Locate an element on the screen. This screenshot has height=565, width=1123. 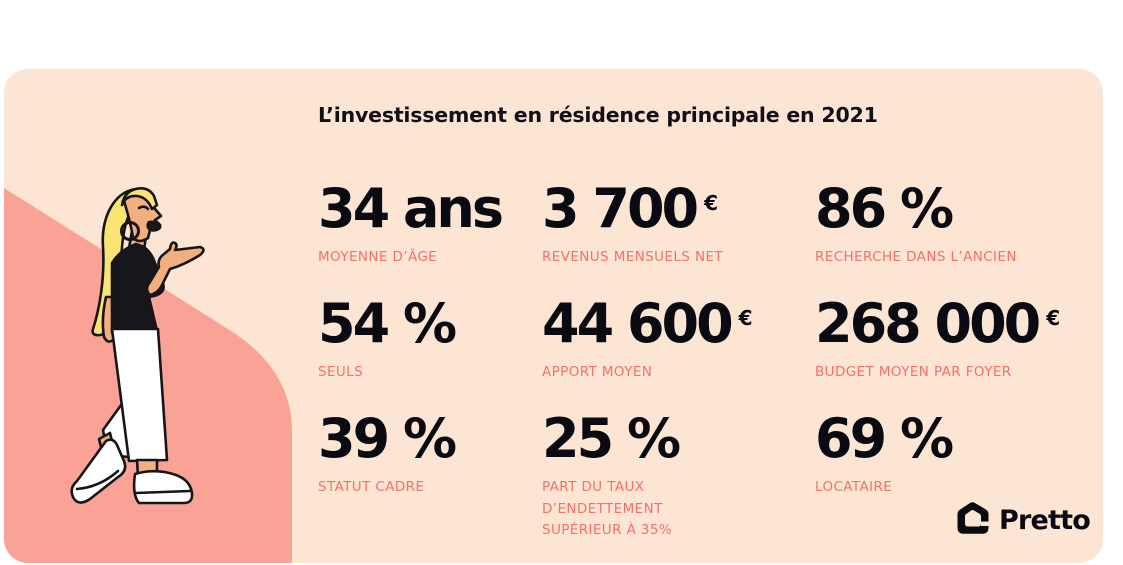
woman-illustration is located at coordinates (137, 346).